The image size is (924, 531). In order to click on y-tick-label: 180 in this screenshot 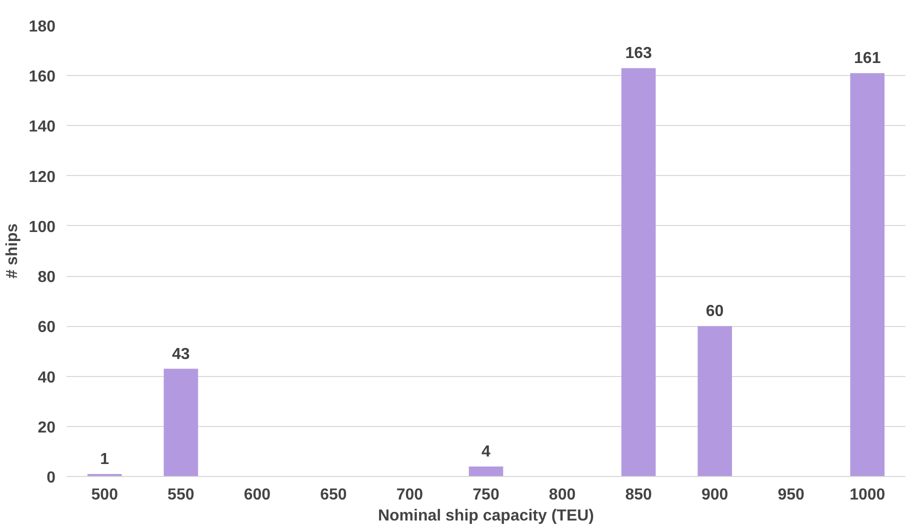, I will do `click(42, 27)`.